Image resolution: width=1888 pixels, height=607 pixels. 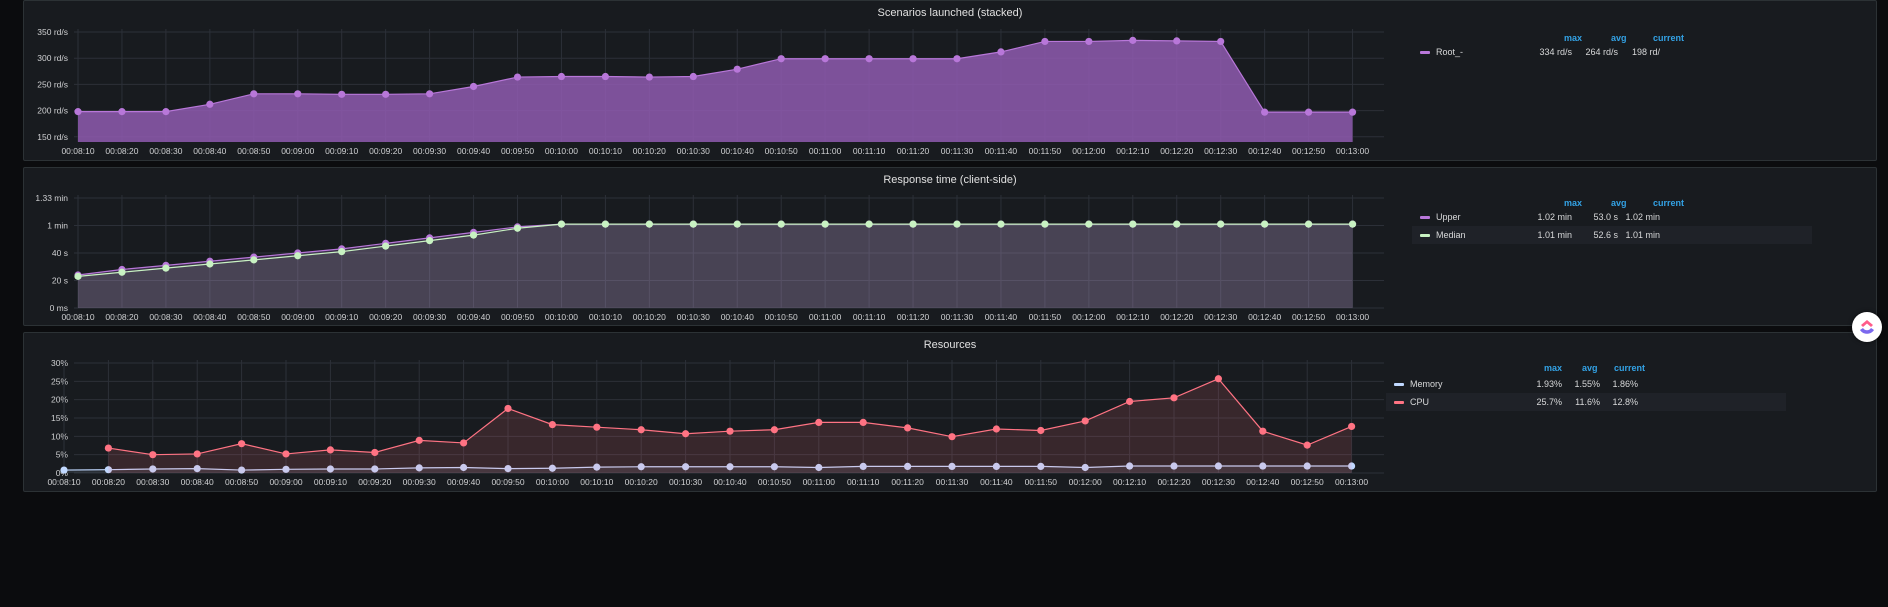 I want to click on y-tick-label: 5%, so click(x=62, y=455).